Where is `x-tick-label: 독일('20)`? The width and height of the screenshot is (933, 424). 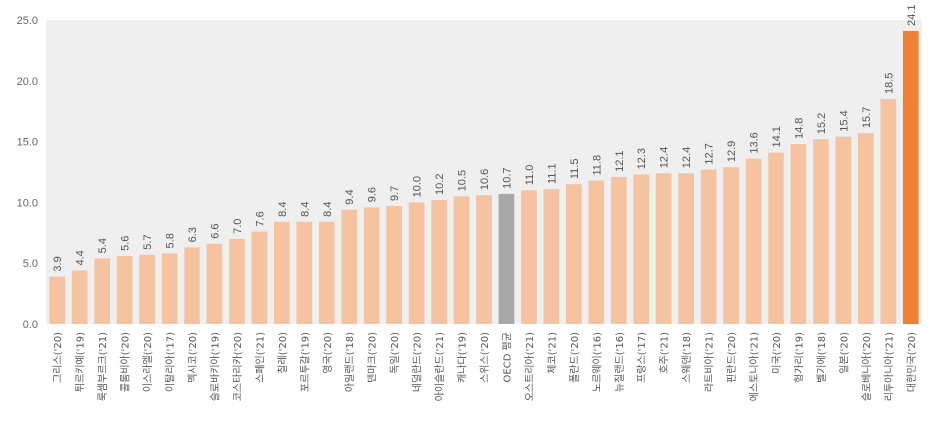 x-tick-label: 독일('20) is located at coordinates (395, 353).